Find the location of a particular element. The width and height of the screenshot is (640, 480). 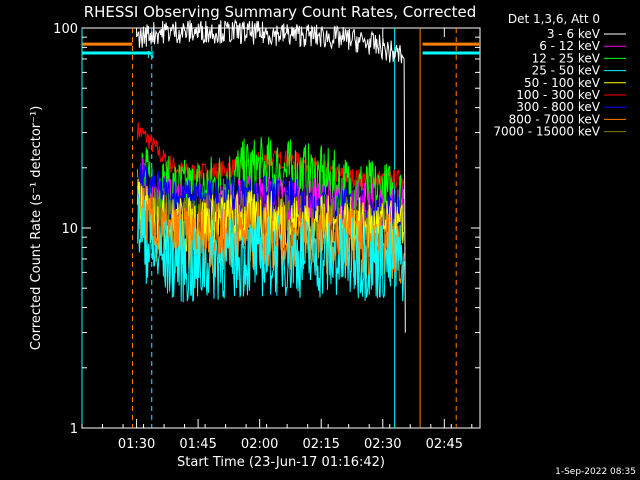

x-tick-label-0: 01:30 is located at coordinates (136, 444).